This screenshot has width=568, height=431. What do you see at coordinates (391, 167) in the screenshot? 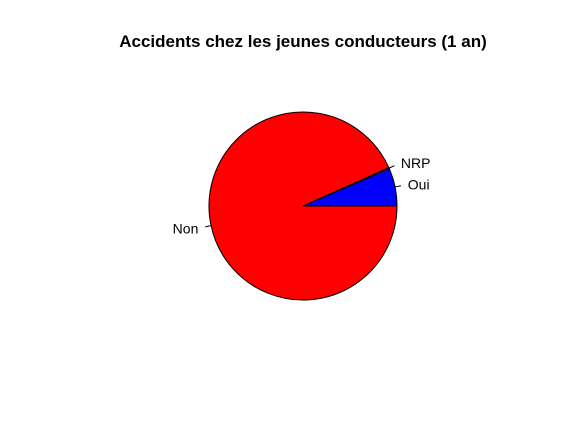
I see `pie-label-tick-nrp` at bounding box center [391, 167].